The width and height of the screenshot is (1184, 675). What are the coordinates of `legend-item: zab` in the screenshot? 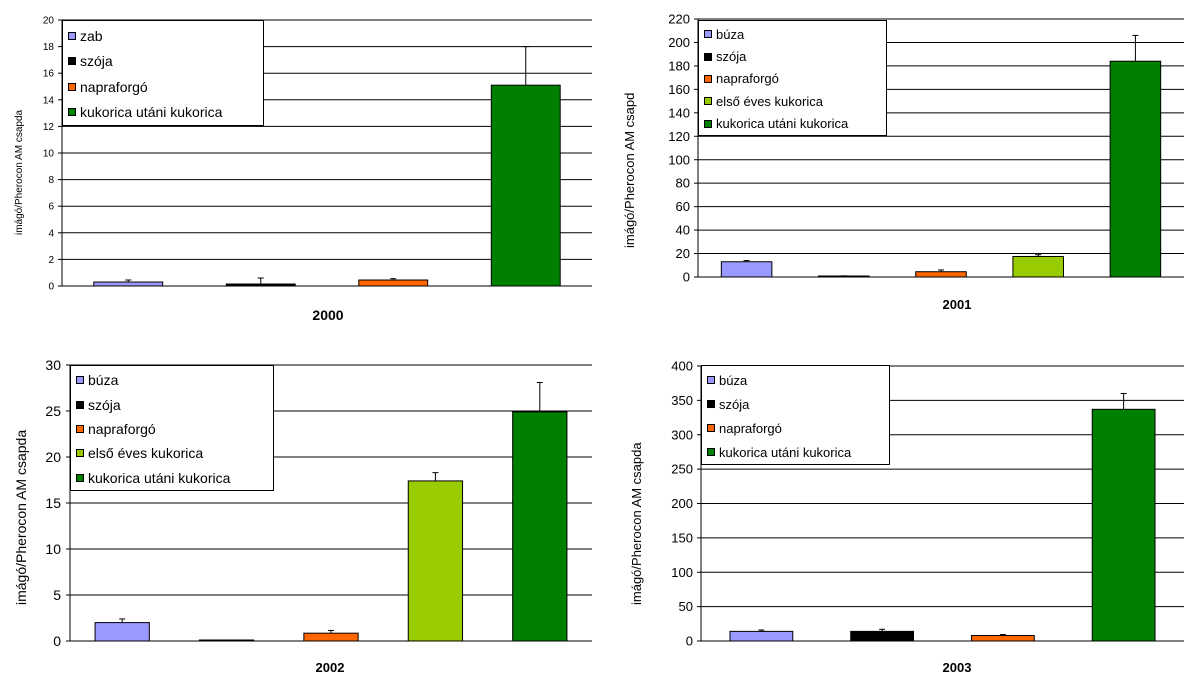 It's located at (163, 36).